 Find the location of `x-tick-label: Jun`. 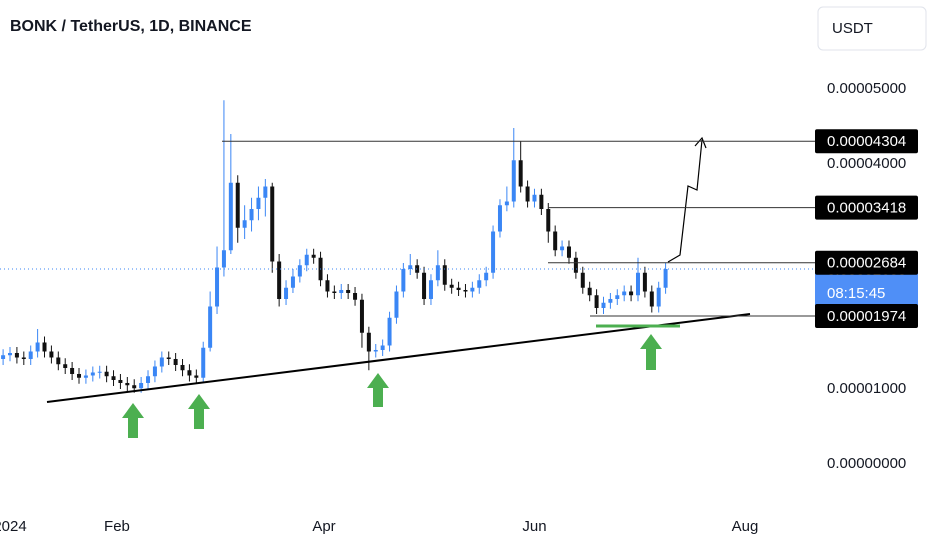

x-tick-label: Jun is located at coordinates (534, 526).